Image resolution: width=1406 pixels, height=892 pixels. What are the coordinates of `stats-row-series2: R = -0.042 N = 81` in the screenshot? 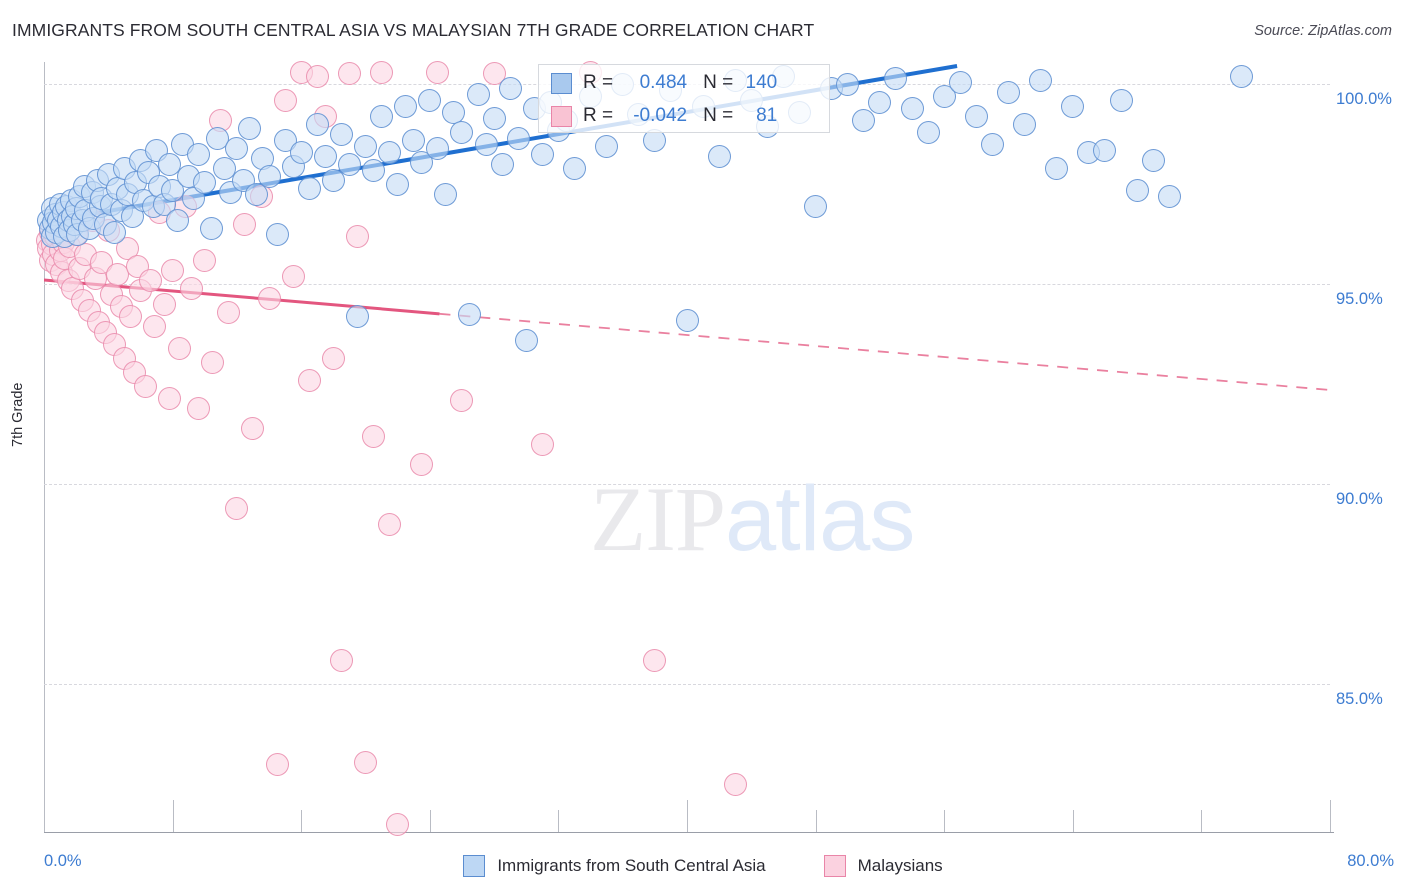 It's located at (685, 116).